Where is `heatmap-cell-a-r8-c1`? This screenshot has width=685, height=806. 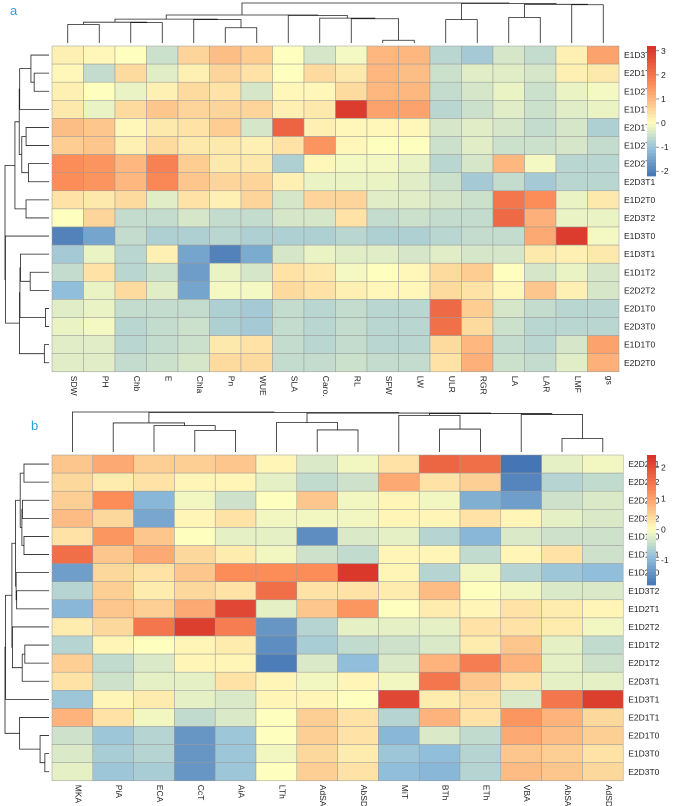
heatmap-cell-a-r8-c1 is located at coordinates (99, 200).